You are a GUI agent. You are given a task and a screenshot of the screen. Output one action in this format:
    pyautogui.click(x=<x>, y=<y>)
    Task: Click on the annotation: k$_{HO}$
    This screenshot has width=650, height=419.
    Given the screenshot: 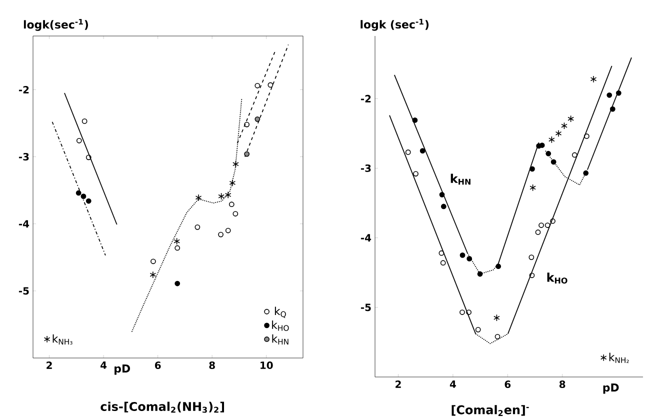 What is the action you would take?
    pyautogui.click(x=557, y=278)
    